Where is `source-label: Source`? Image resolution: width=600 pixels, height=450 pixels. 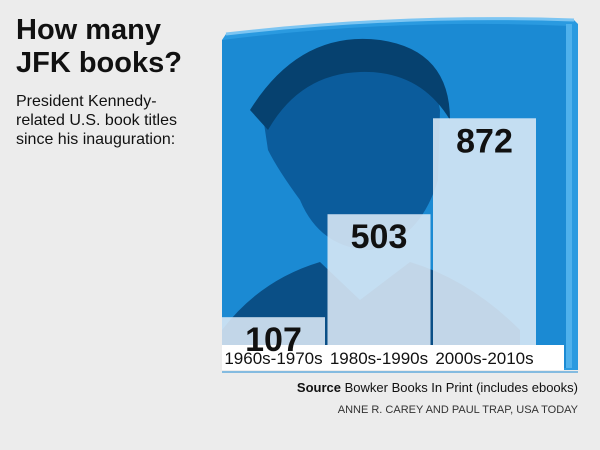
source-label: Source is located at coordinates (319, 387).